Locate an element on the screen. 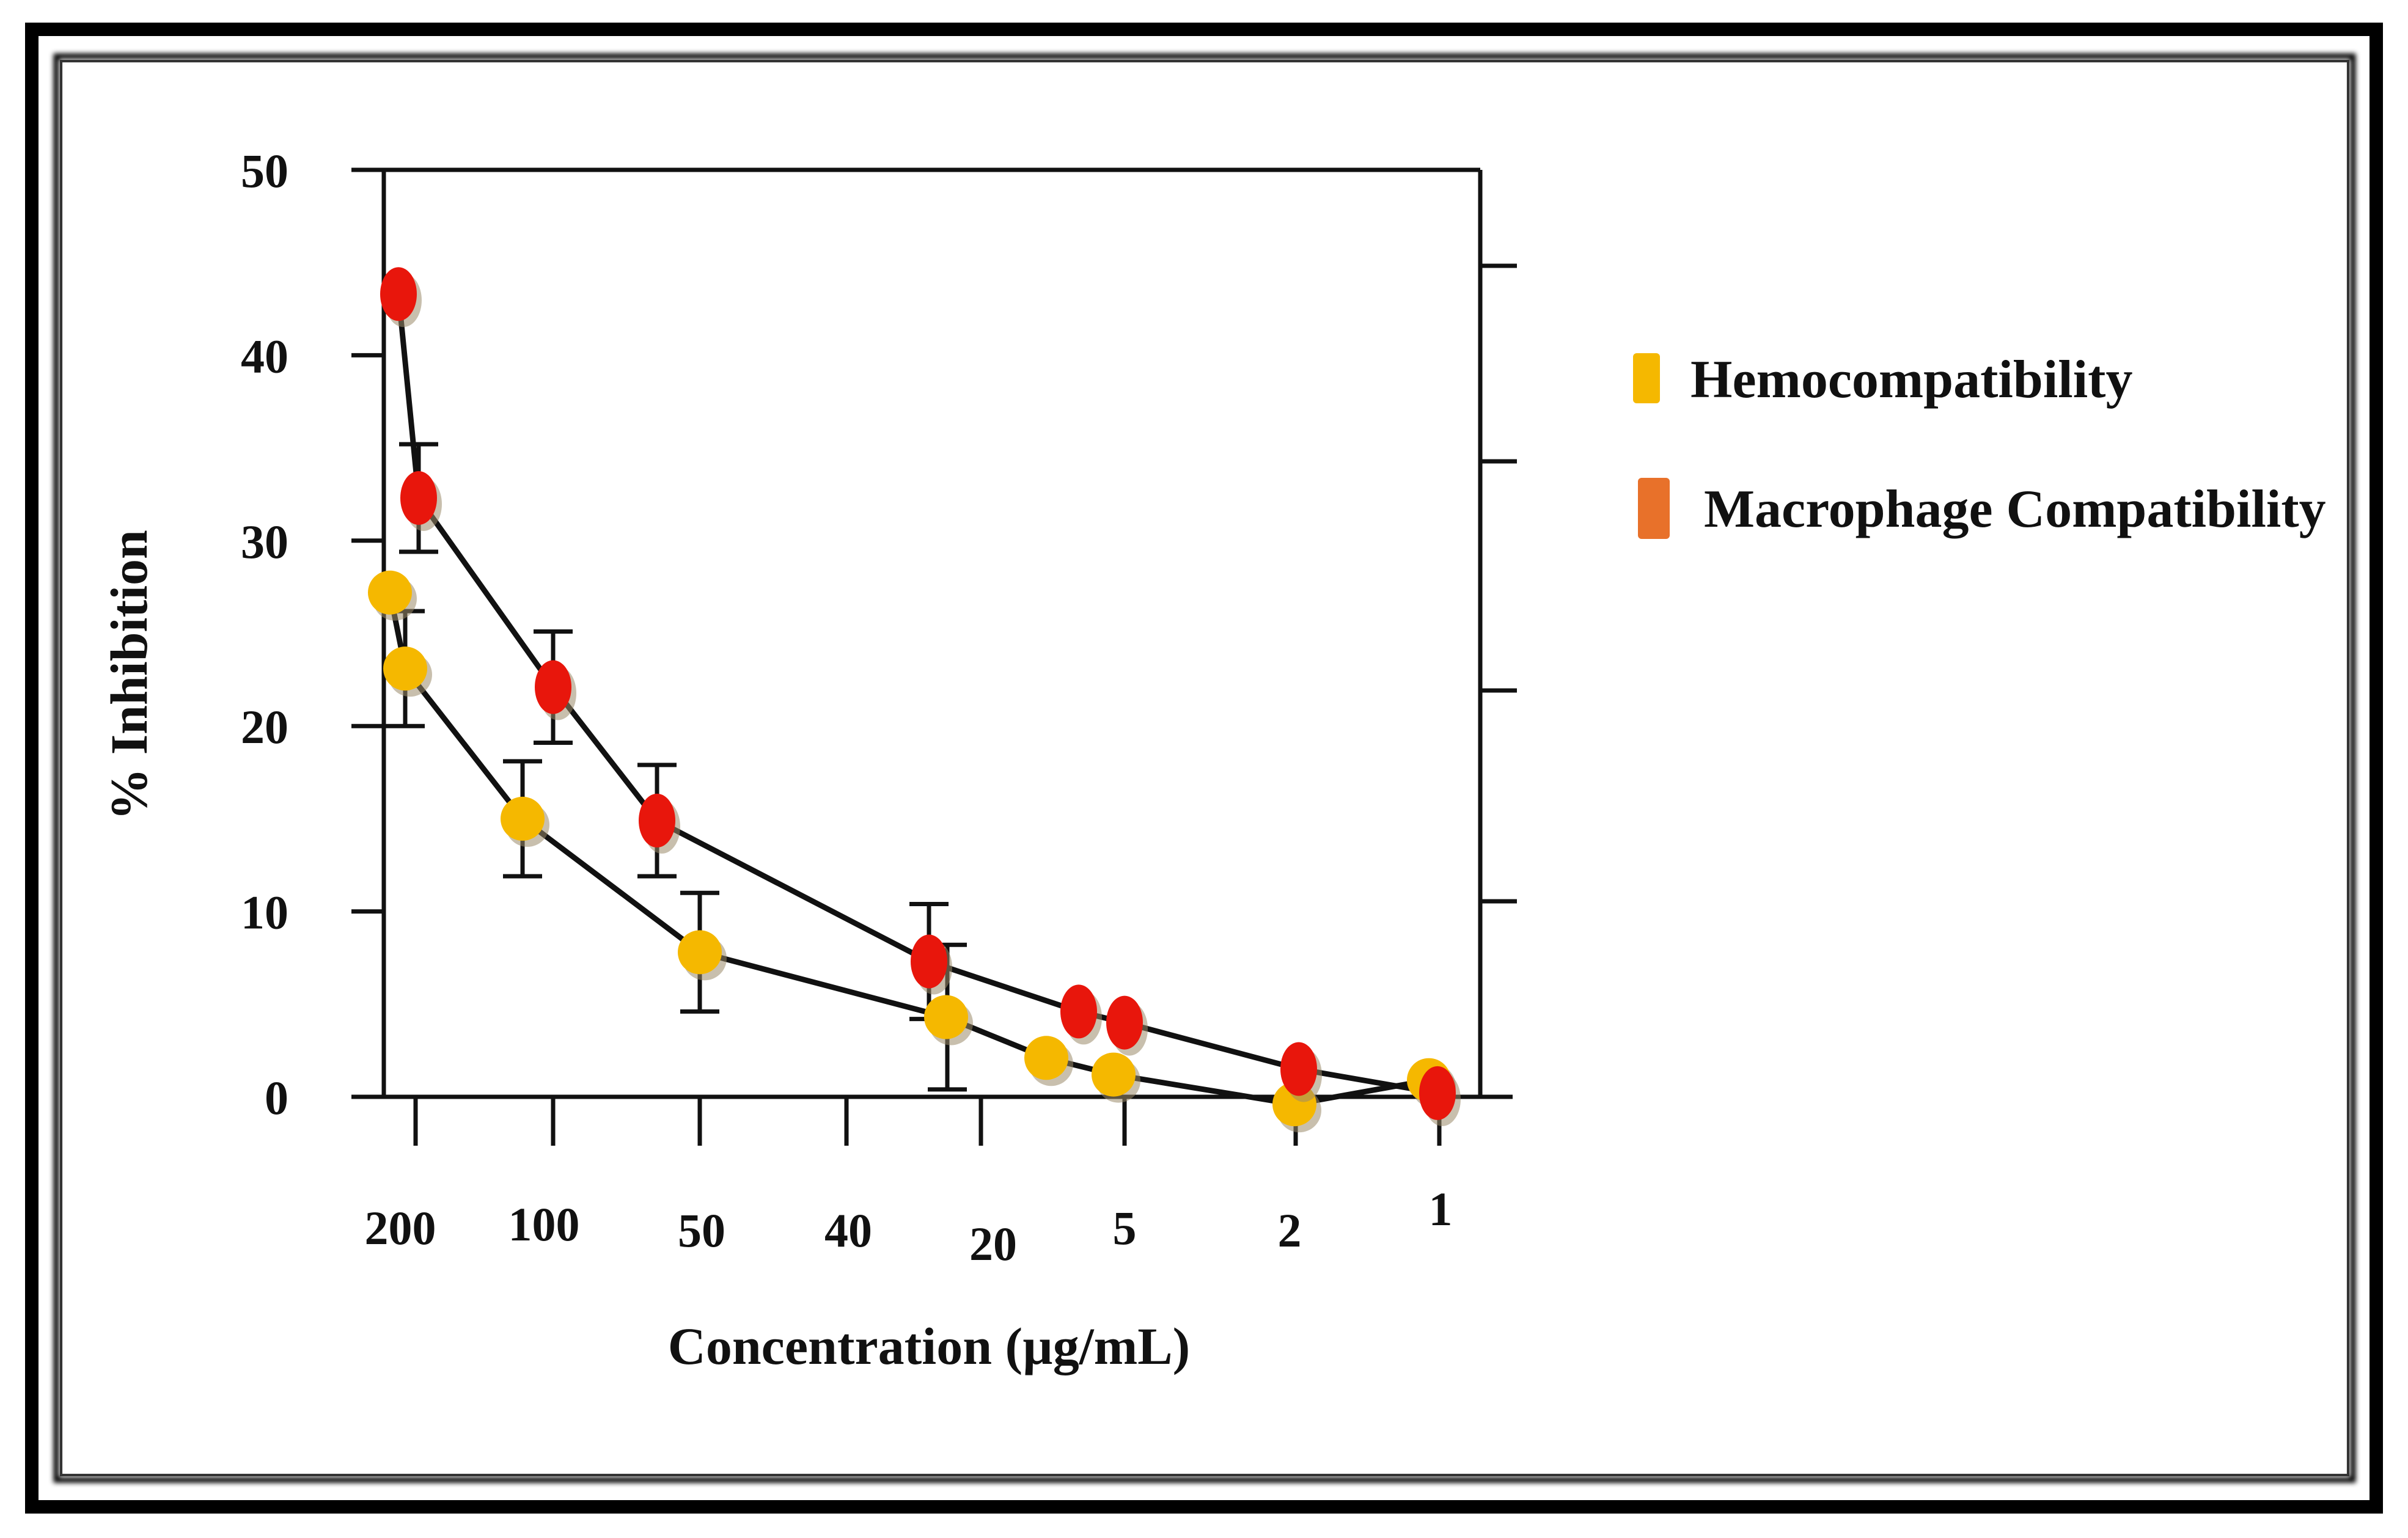 The width and height of the screenshot is (2408, 1538). x-tick-label: 1 is located at coordinates (1441, 1209).